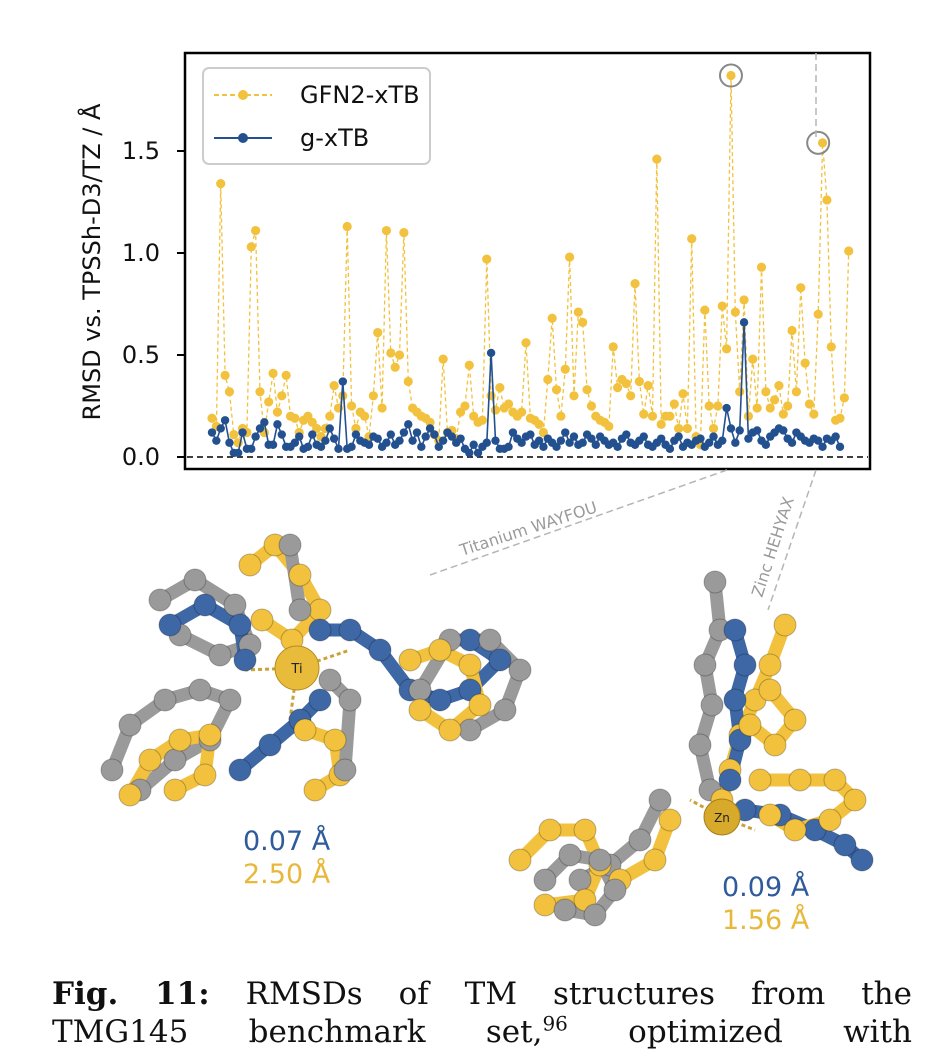  What do you see at coordinates (792, 540) in the screenshot?
I see `zn-connector-lower` at bounding box center [792, 540].